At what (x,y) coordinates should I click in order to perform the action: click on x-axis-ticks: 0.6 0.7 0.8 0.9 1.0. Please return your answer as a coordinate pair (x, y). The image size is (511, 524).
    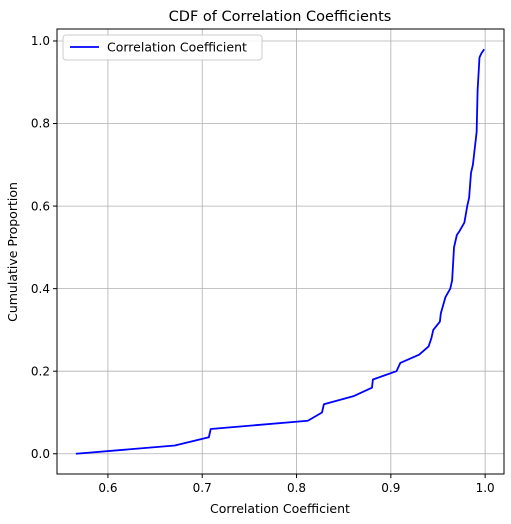
    Looking at the image, I should click on (296, 484).